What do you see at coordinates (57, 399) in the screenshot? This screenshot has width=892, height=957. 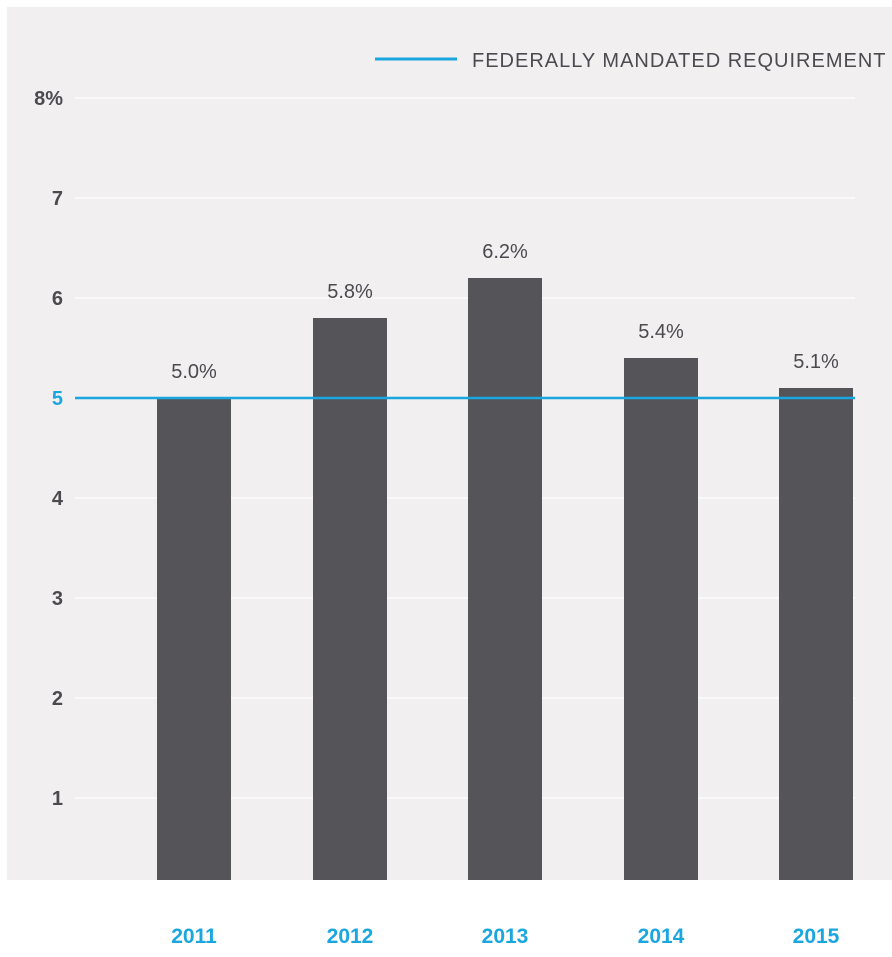 I see `y-tick-label-5: 5` at bounding box center [57, 399].